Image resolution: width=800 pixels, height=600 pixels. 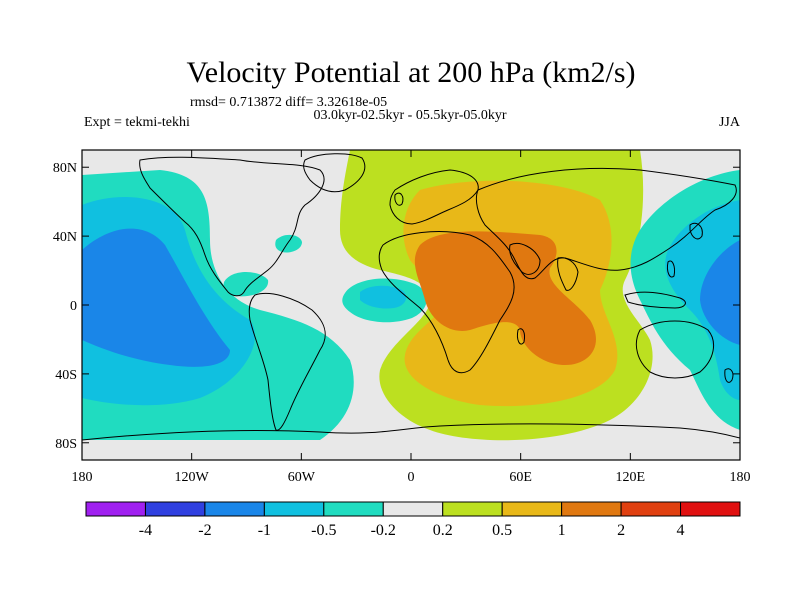 I want to click on coastline-south-america, so click(x=287, y=362).